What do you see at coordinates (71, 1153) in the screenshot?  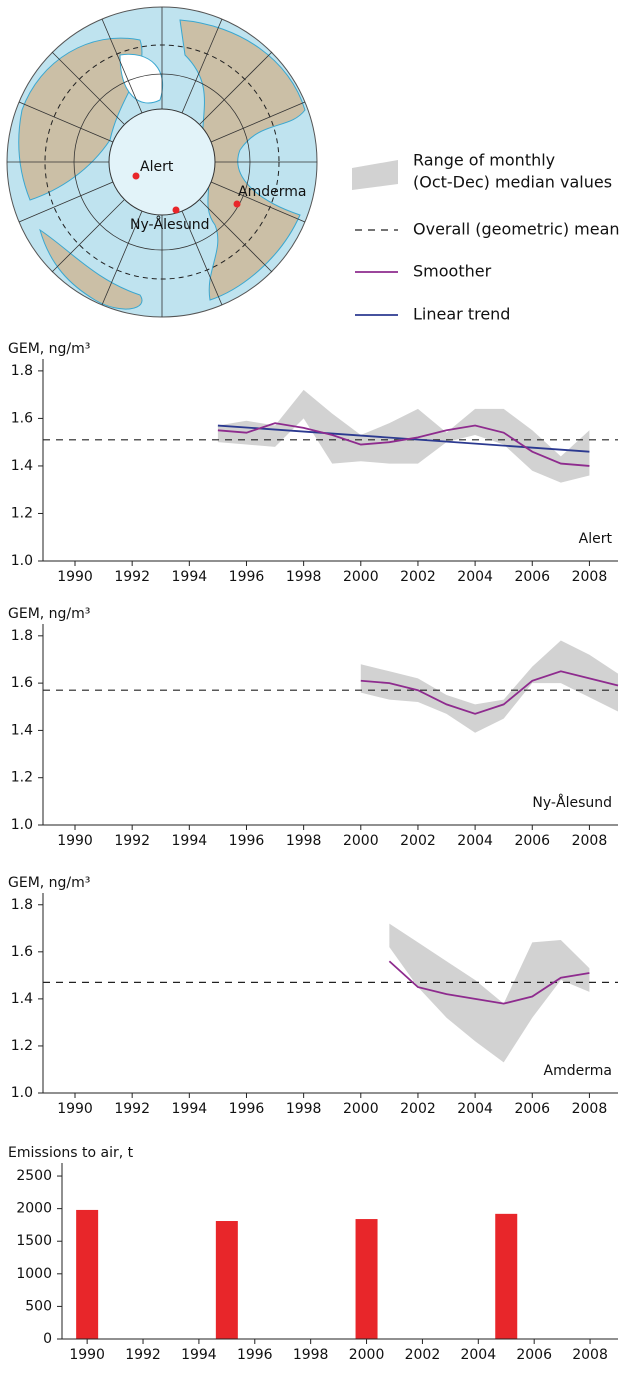 I see `y-axis-label: Emissions to air, t` at bounding box center [71, 1153].